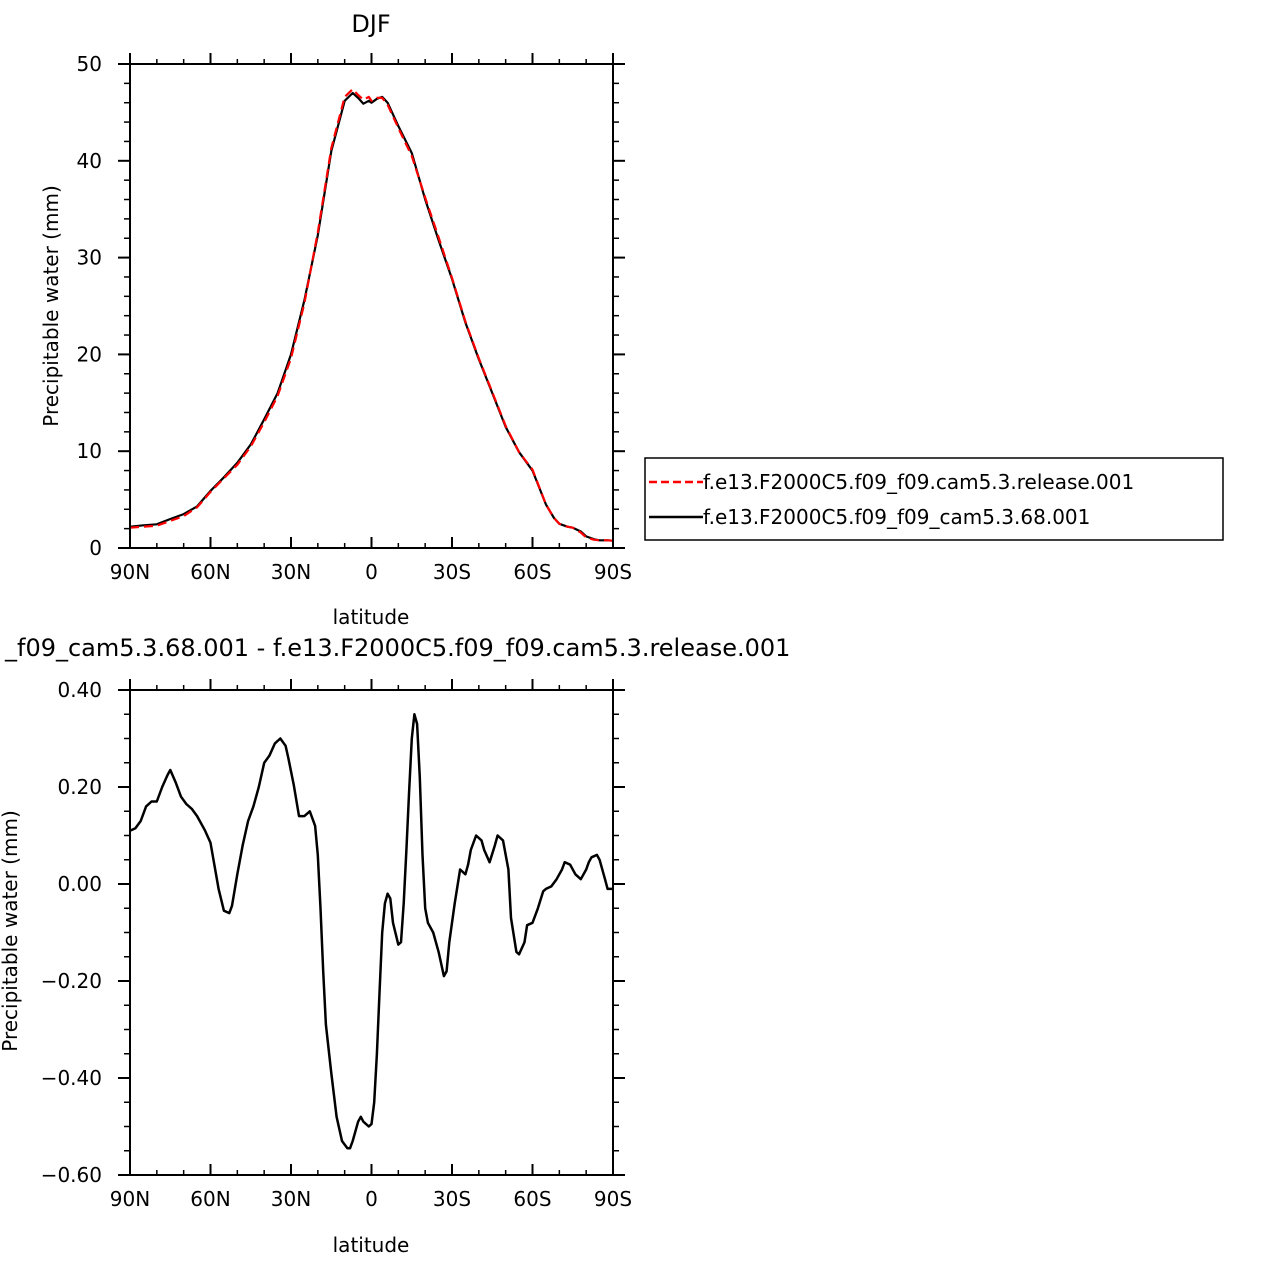 The height and width of the screenshot is (1263, 1263). I want to click on y-tick-label: 10, so click(89, 451).